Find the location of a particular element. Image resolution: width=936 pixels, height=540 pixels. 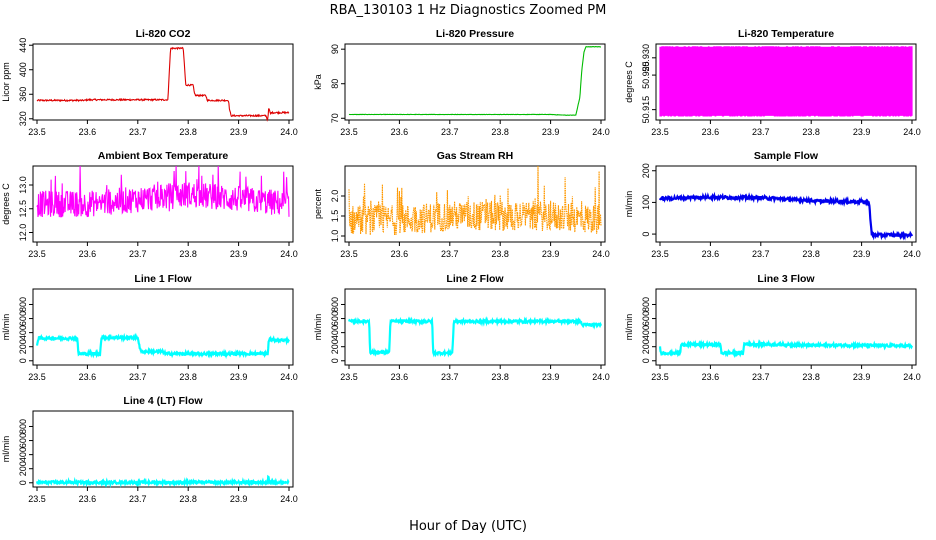

panel-title: Ambient Box Temperature is located at coordinates (163, 156).